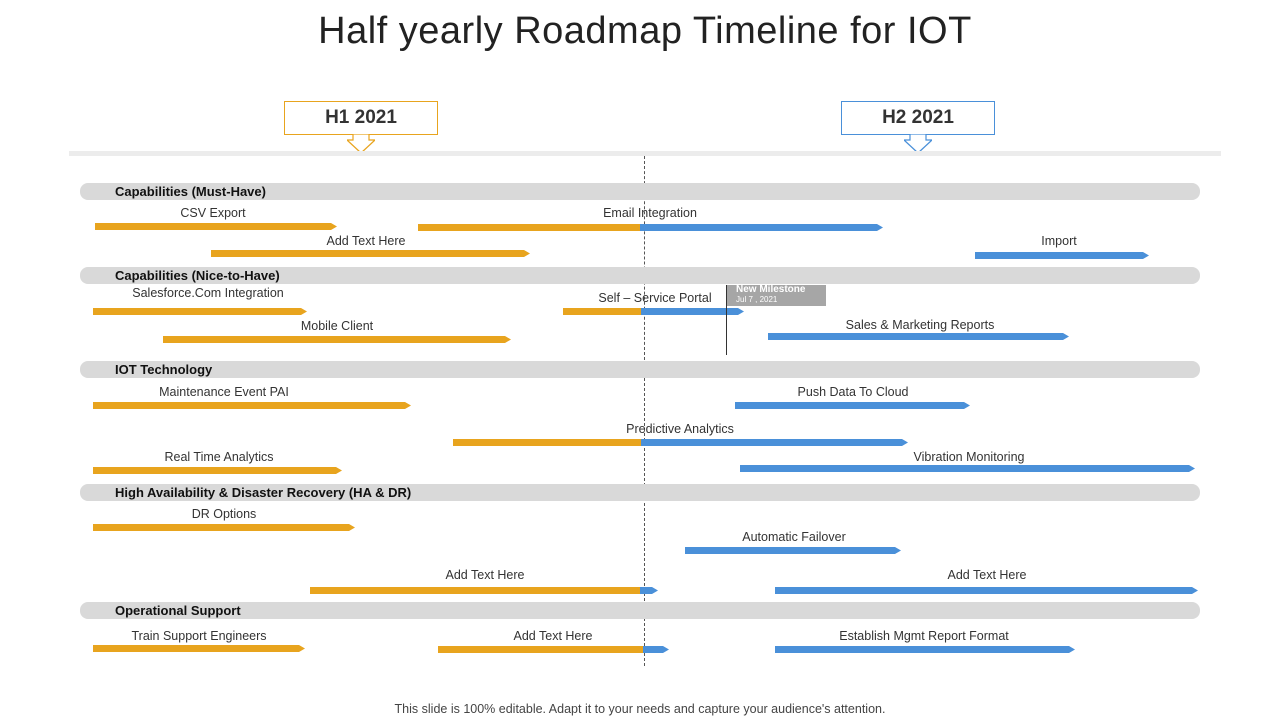  I want to click on mid-year-divider-lower, so click(644, 522).